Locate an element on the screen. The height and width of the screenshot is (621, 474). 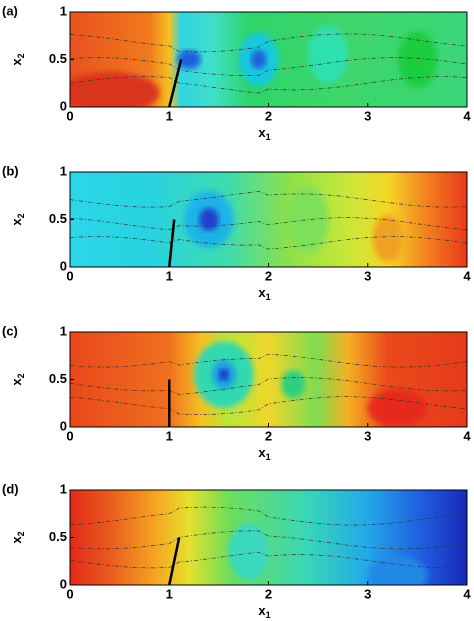
field-background is located at coordinates (268, 219).